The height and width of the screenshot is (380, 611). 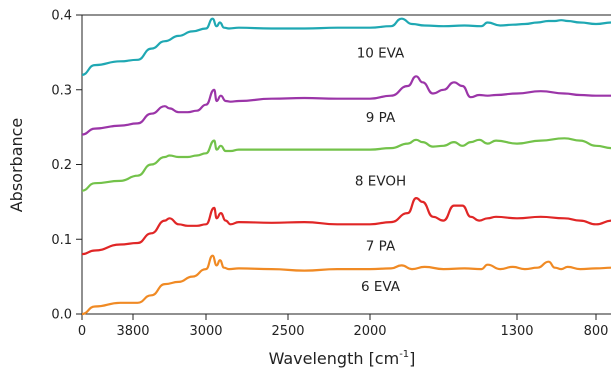 I want to click on series-label-10-eva: 10 EVA, so click(x=381, y=54).